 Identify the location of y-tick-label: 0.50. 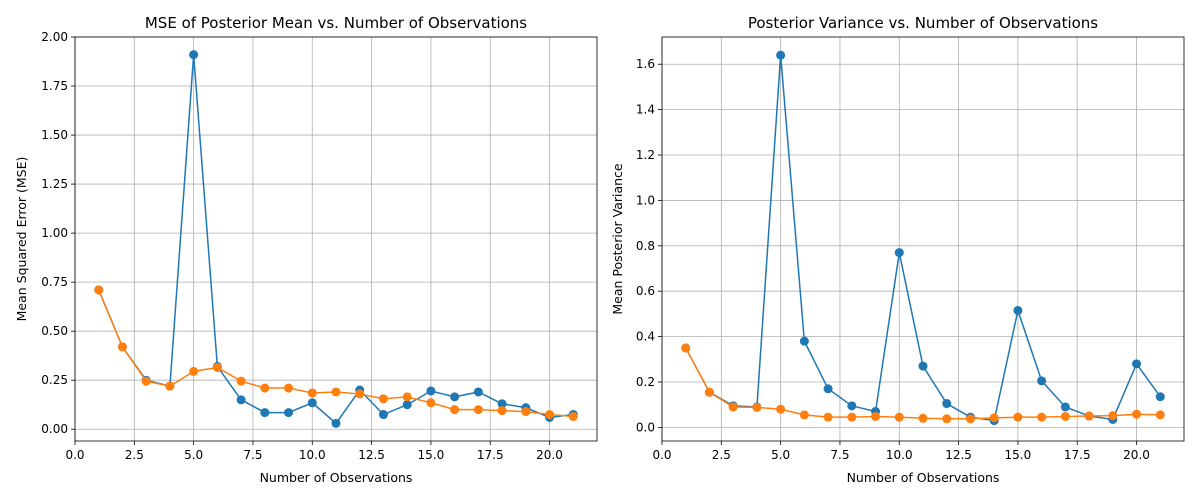
(54, 331).